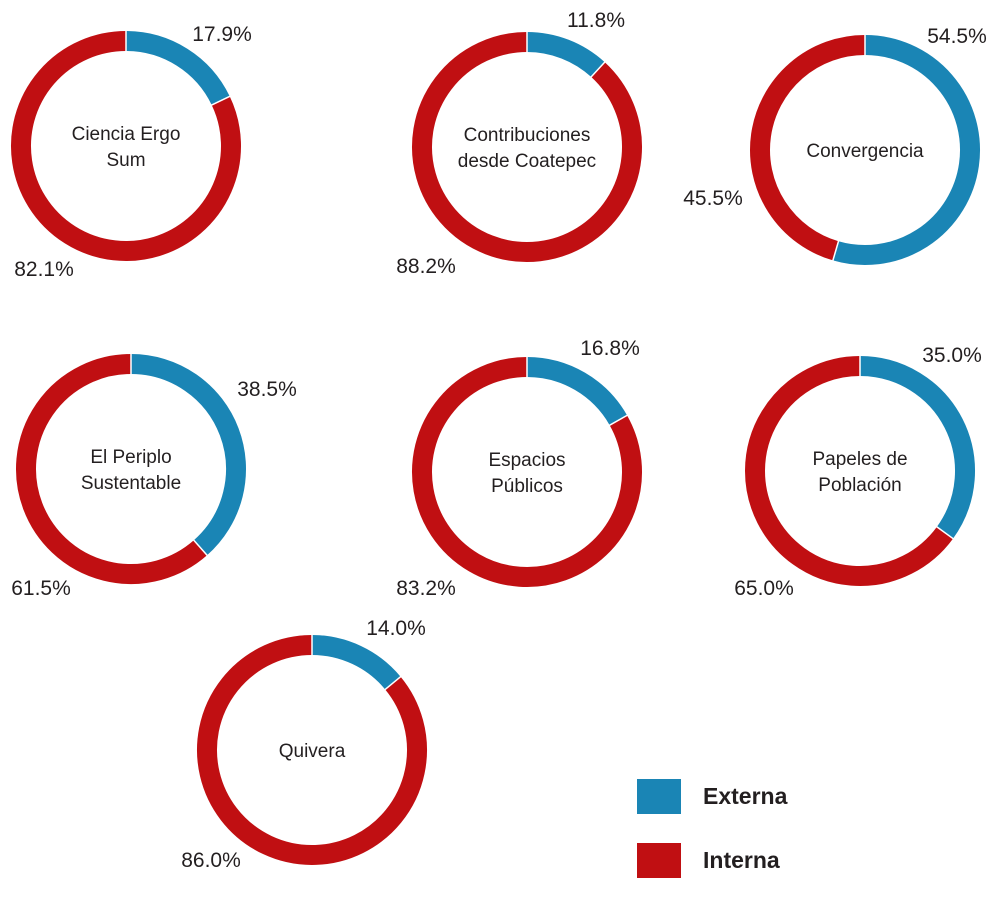 The image size is (995, 905). I want to click on donut-title-ciencia-ergo-sum: Sum, so click(125, 160).